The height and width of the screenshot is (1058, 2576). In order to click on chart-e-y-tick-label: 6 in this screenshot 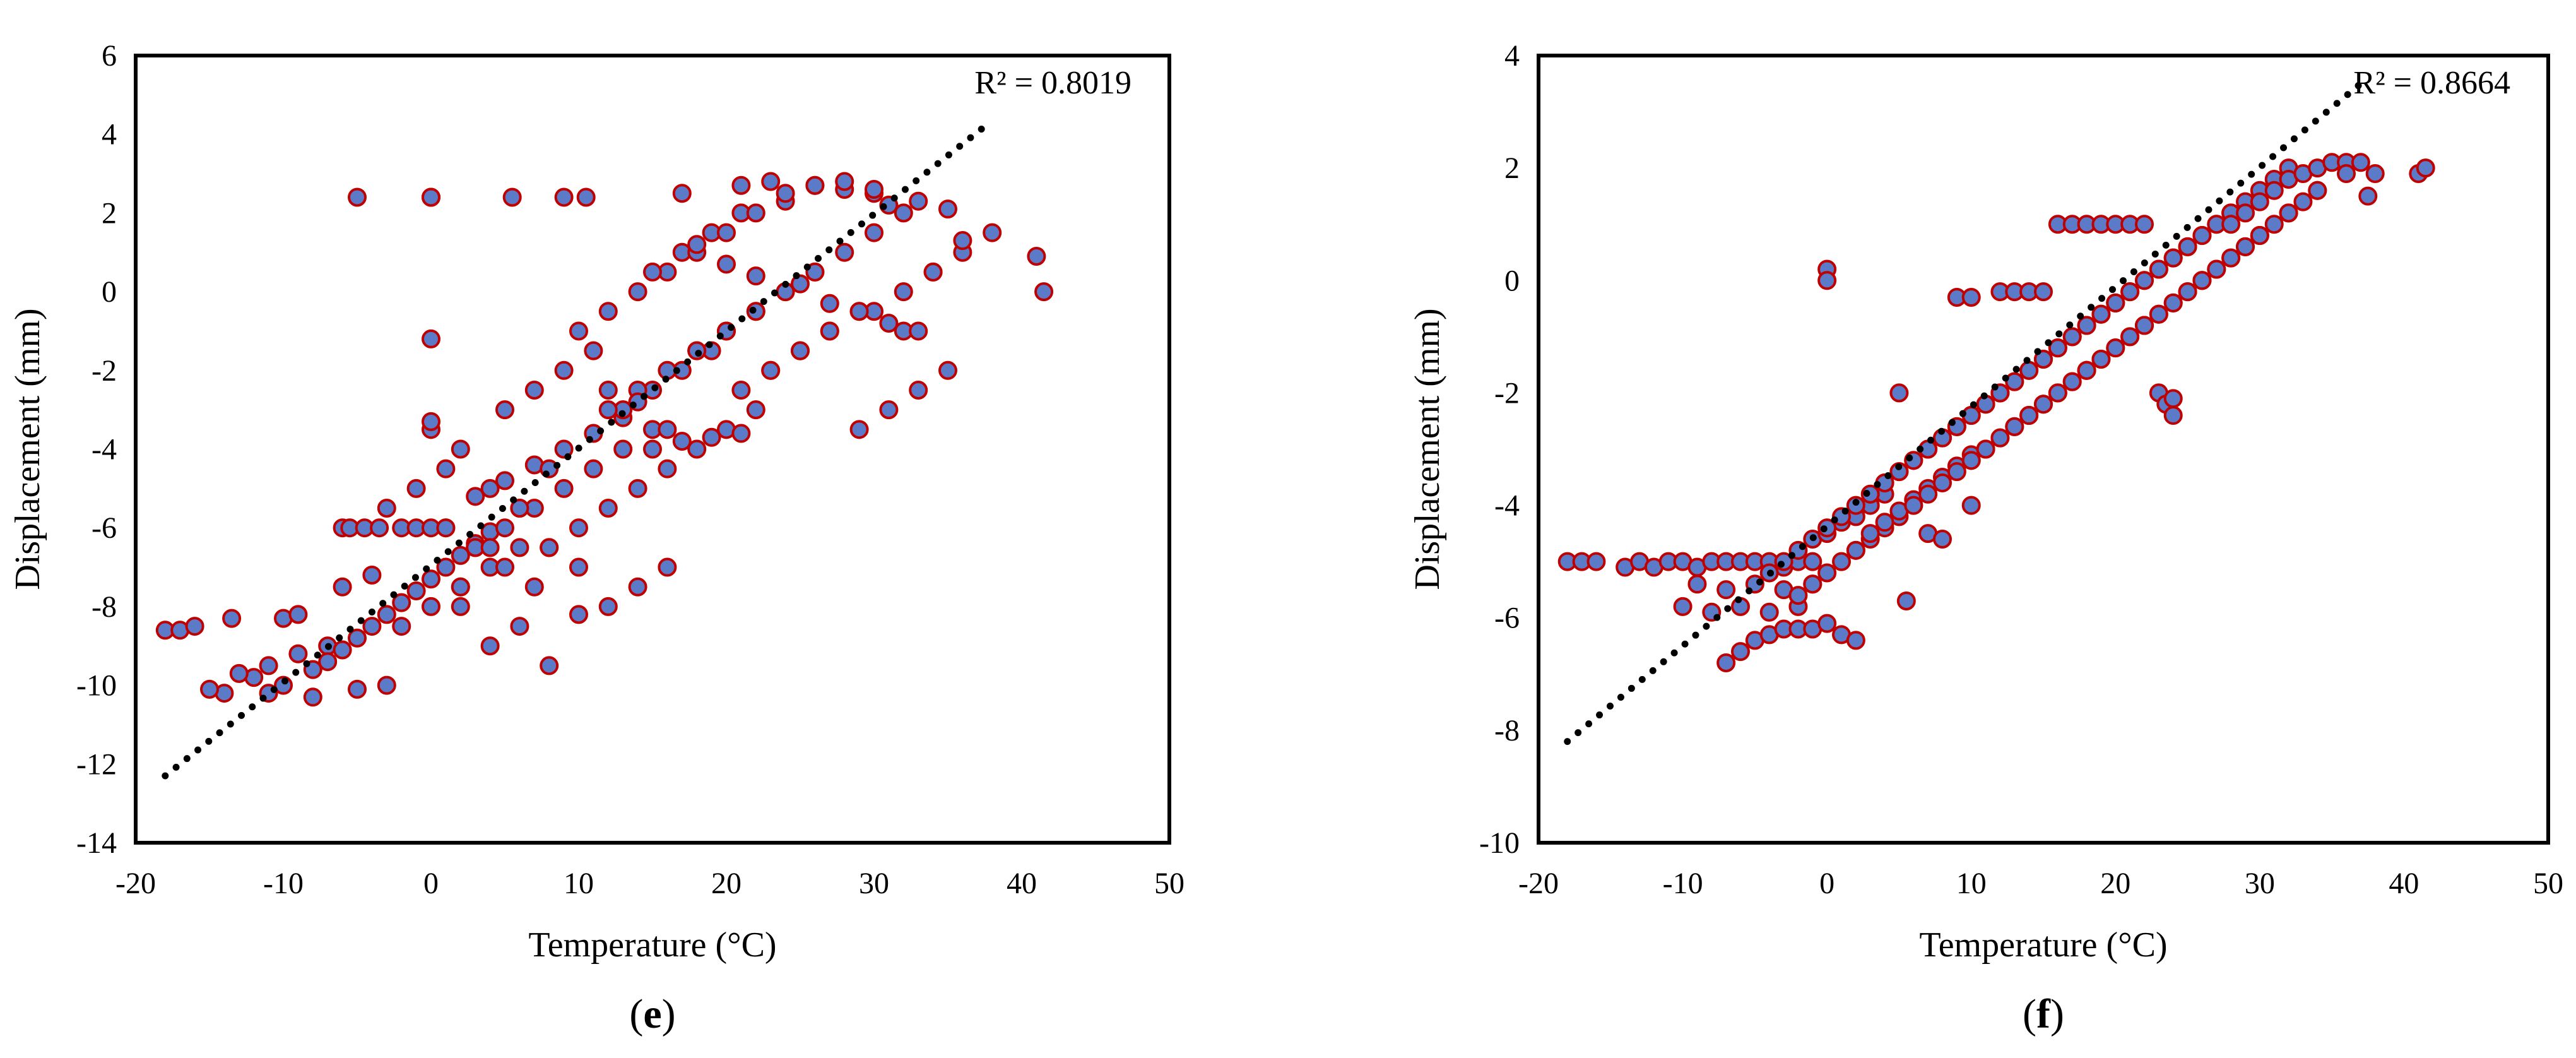, I will do `click(109, 56)`.